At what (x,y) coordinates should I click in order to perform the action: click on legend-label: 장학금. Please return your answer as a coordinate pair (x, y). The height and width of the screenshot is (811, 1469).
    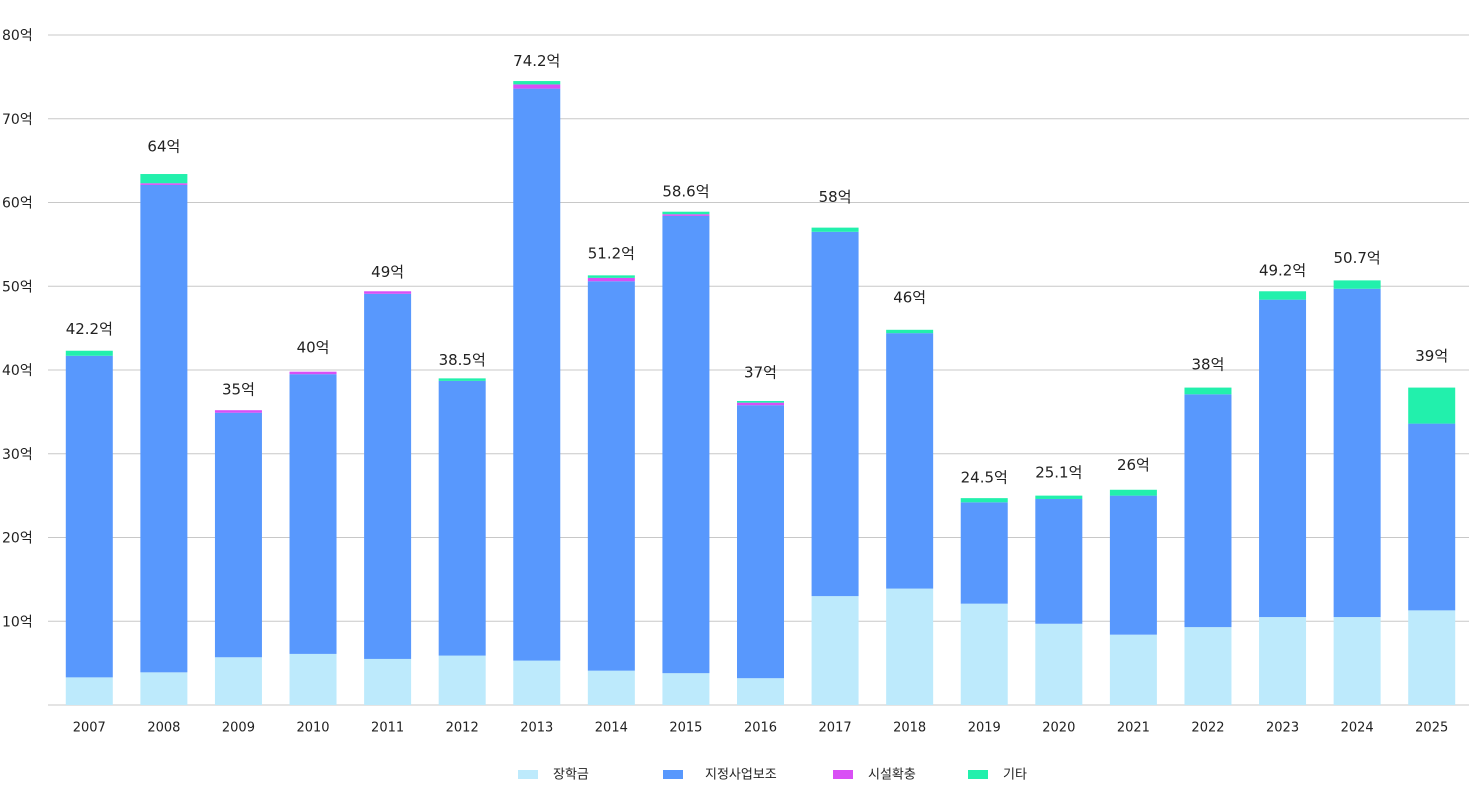
    Looking at the image, I should click on (571, 775).